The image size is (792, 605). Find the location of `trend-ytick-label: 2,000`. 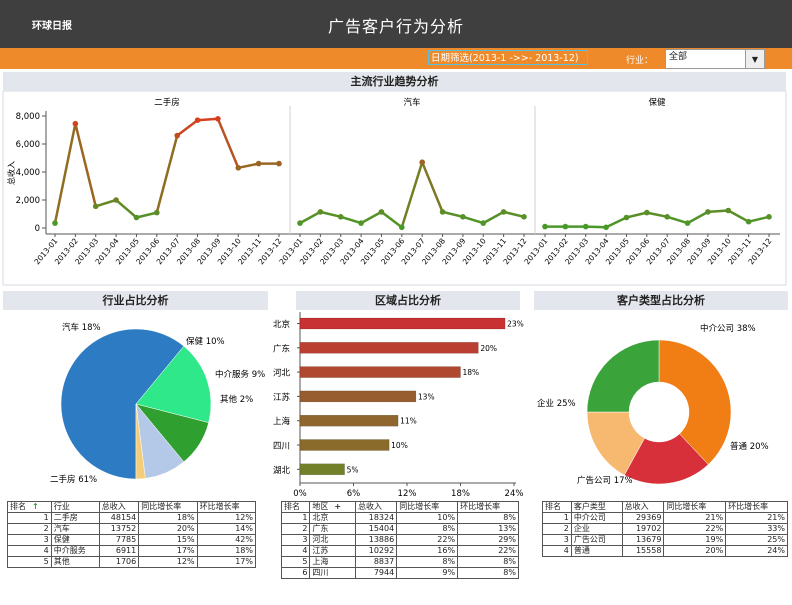

trend-ytick-label: 2,000 is located at coordinates (28, 201).